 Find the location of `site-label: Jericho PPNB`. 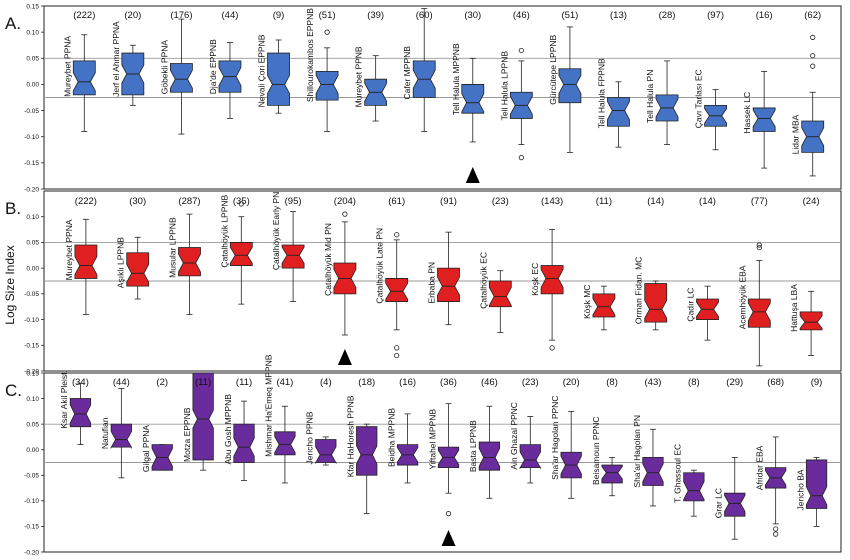

site-label: Jericho PPNB is located at coordinates (310, 437).